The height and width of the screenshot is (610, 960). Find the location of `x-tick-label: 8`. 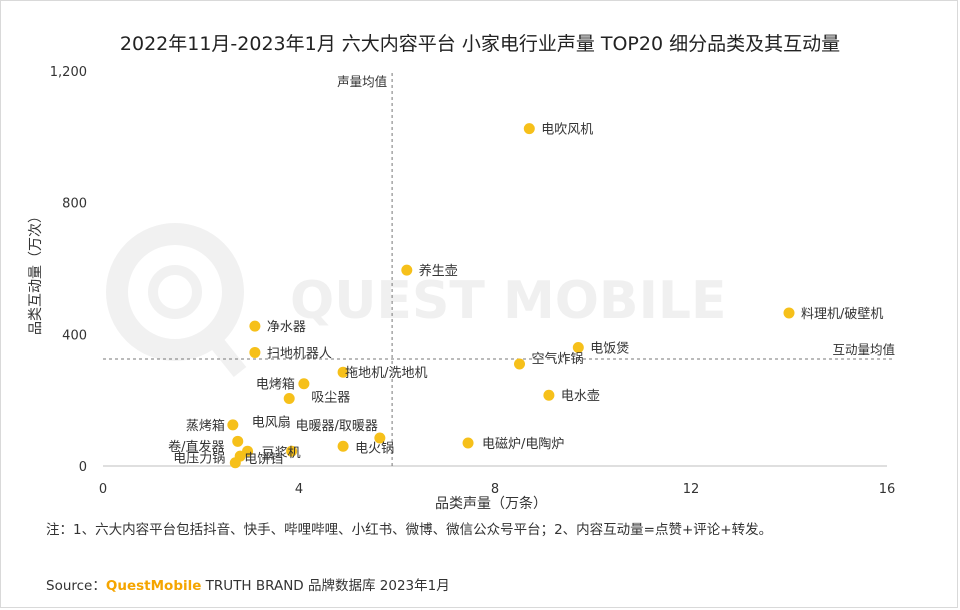

x-tick-label: 8 is located at coordinates (495, 489).